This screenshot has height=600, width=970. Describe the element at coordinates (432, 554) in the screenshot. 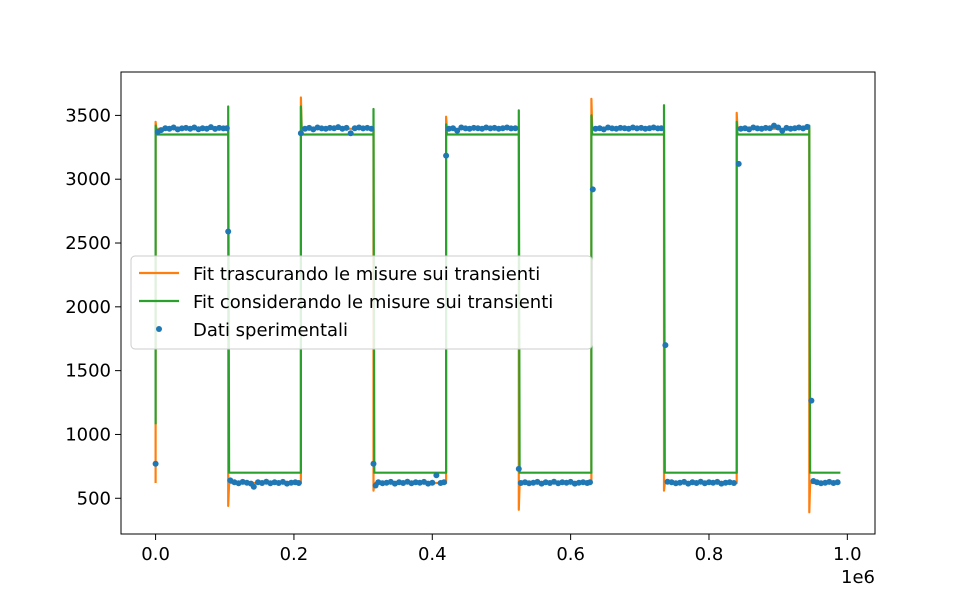

I see `x-tick-label: 0.4` at that location.